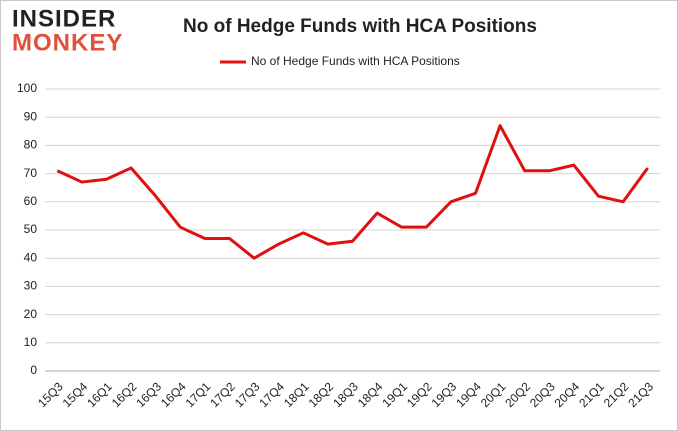 This screenshot has height=431, width=678. What do you see at coordinates (31, 145) in the screenshot?
I see `y-tick-label: 80` at bounding box center [31, 145].